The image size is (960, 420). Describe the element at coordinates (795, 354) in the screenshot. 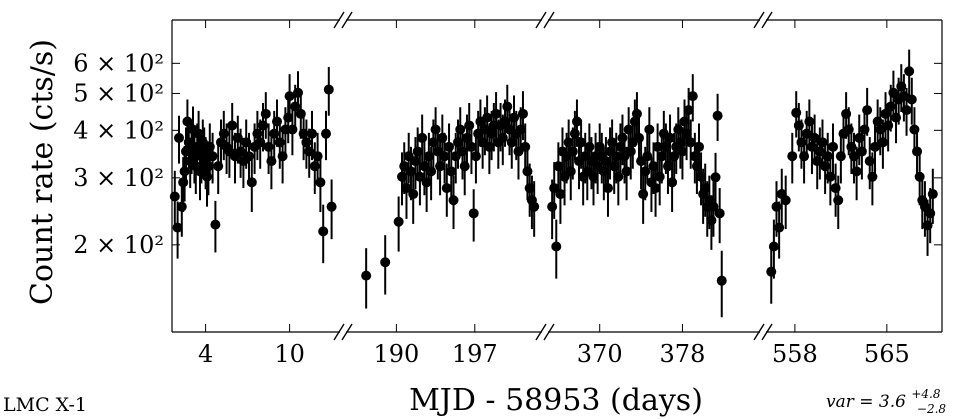

I see `x-tick-label: 558` at that location.